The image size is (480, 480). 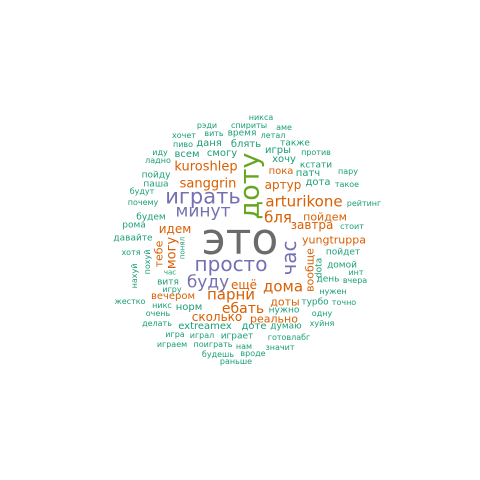 What do you see at coordinates (203, 196) in the screenshot?
I see `word: играть` at bounding box center [203, 196].